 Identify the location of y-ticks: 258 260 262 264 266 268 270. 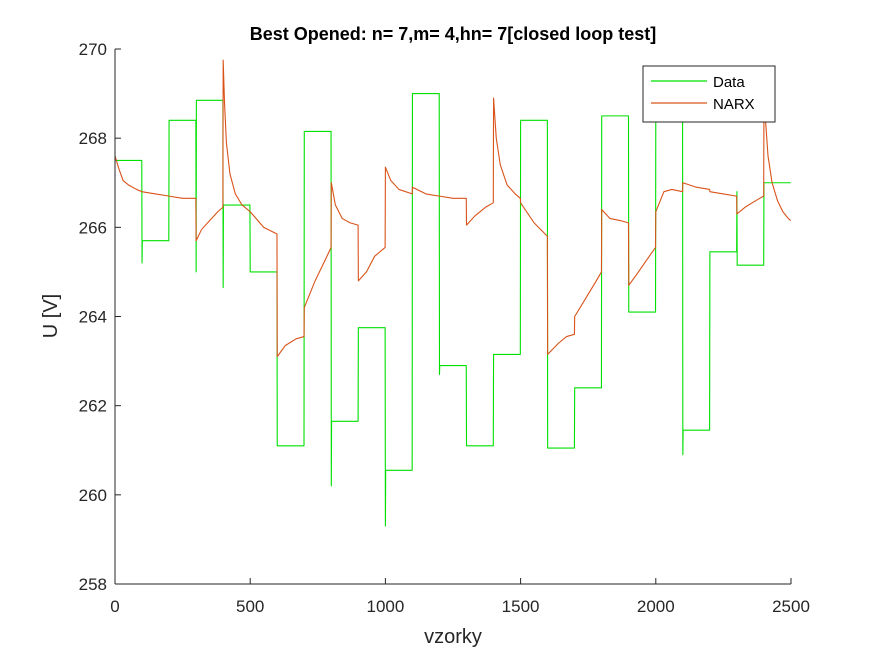
(100, 317).